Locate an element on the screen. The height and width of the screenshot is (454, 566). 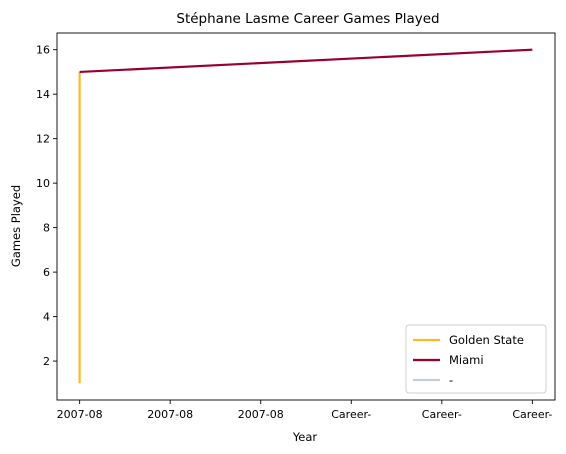
legend-entry: Golden State is located at coordinates (486, 340).